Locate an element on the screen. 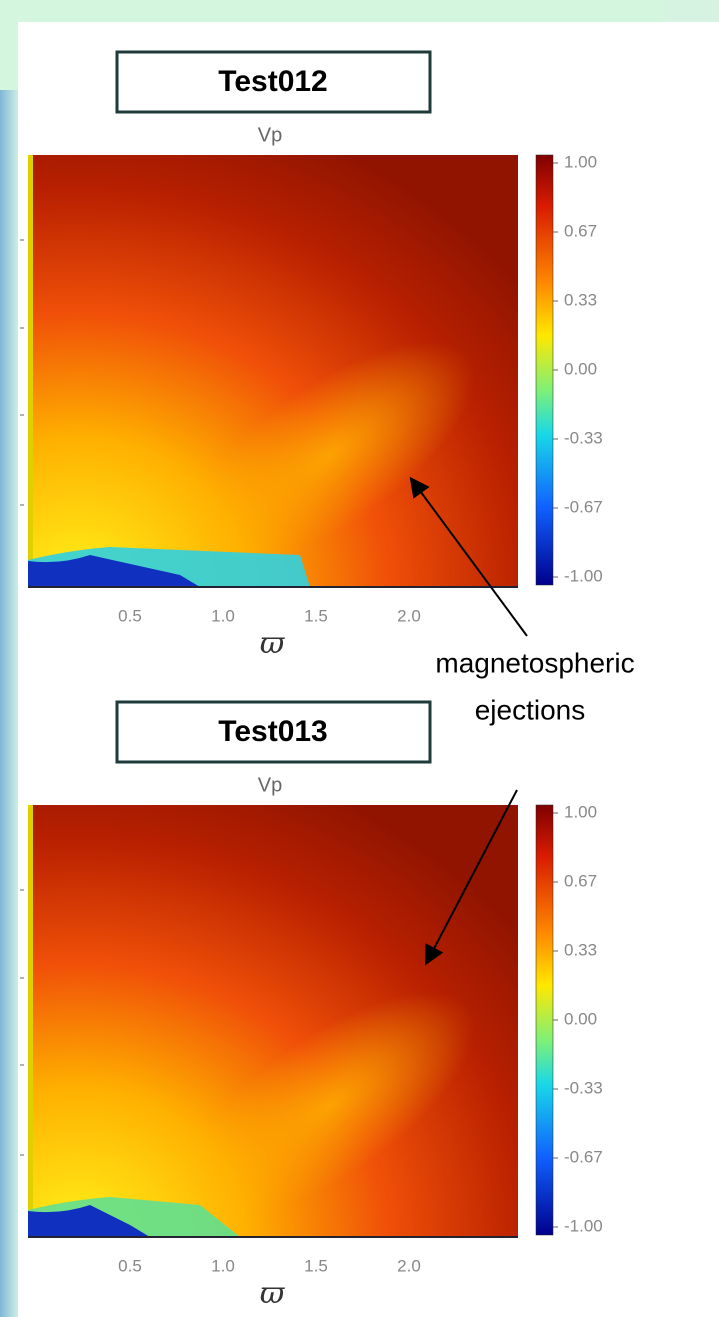 The image size is (719, 1317). panel-label: Test012 is located at coordinates (273, 81).